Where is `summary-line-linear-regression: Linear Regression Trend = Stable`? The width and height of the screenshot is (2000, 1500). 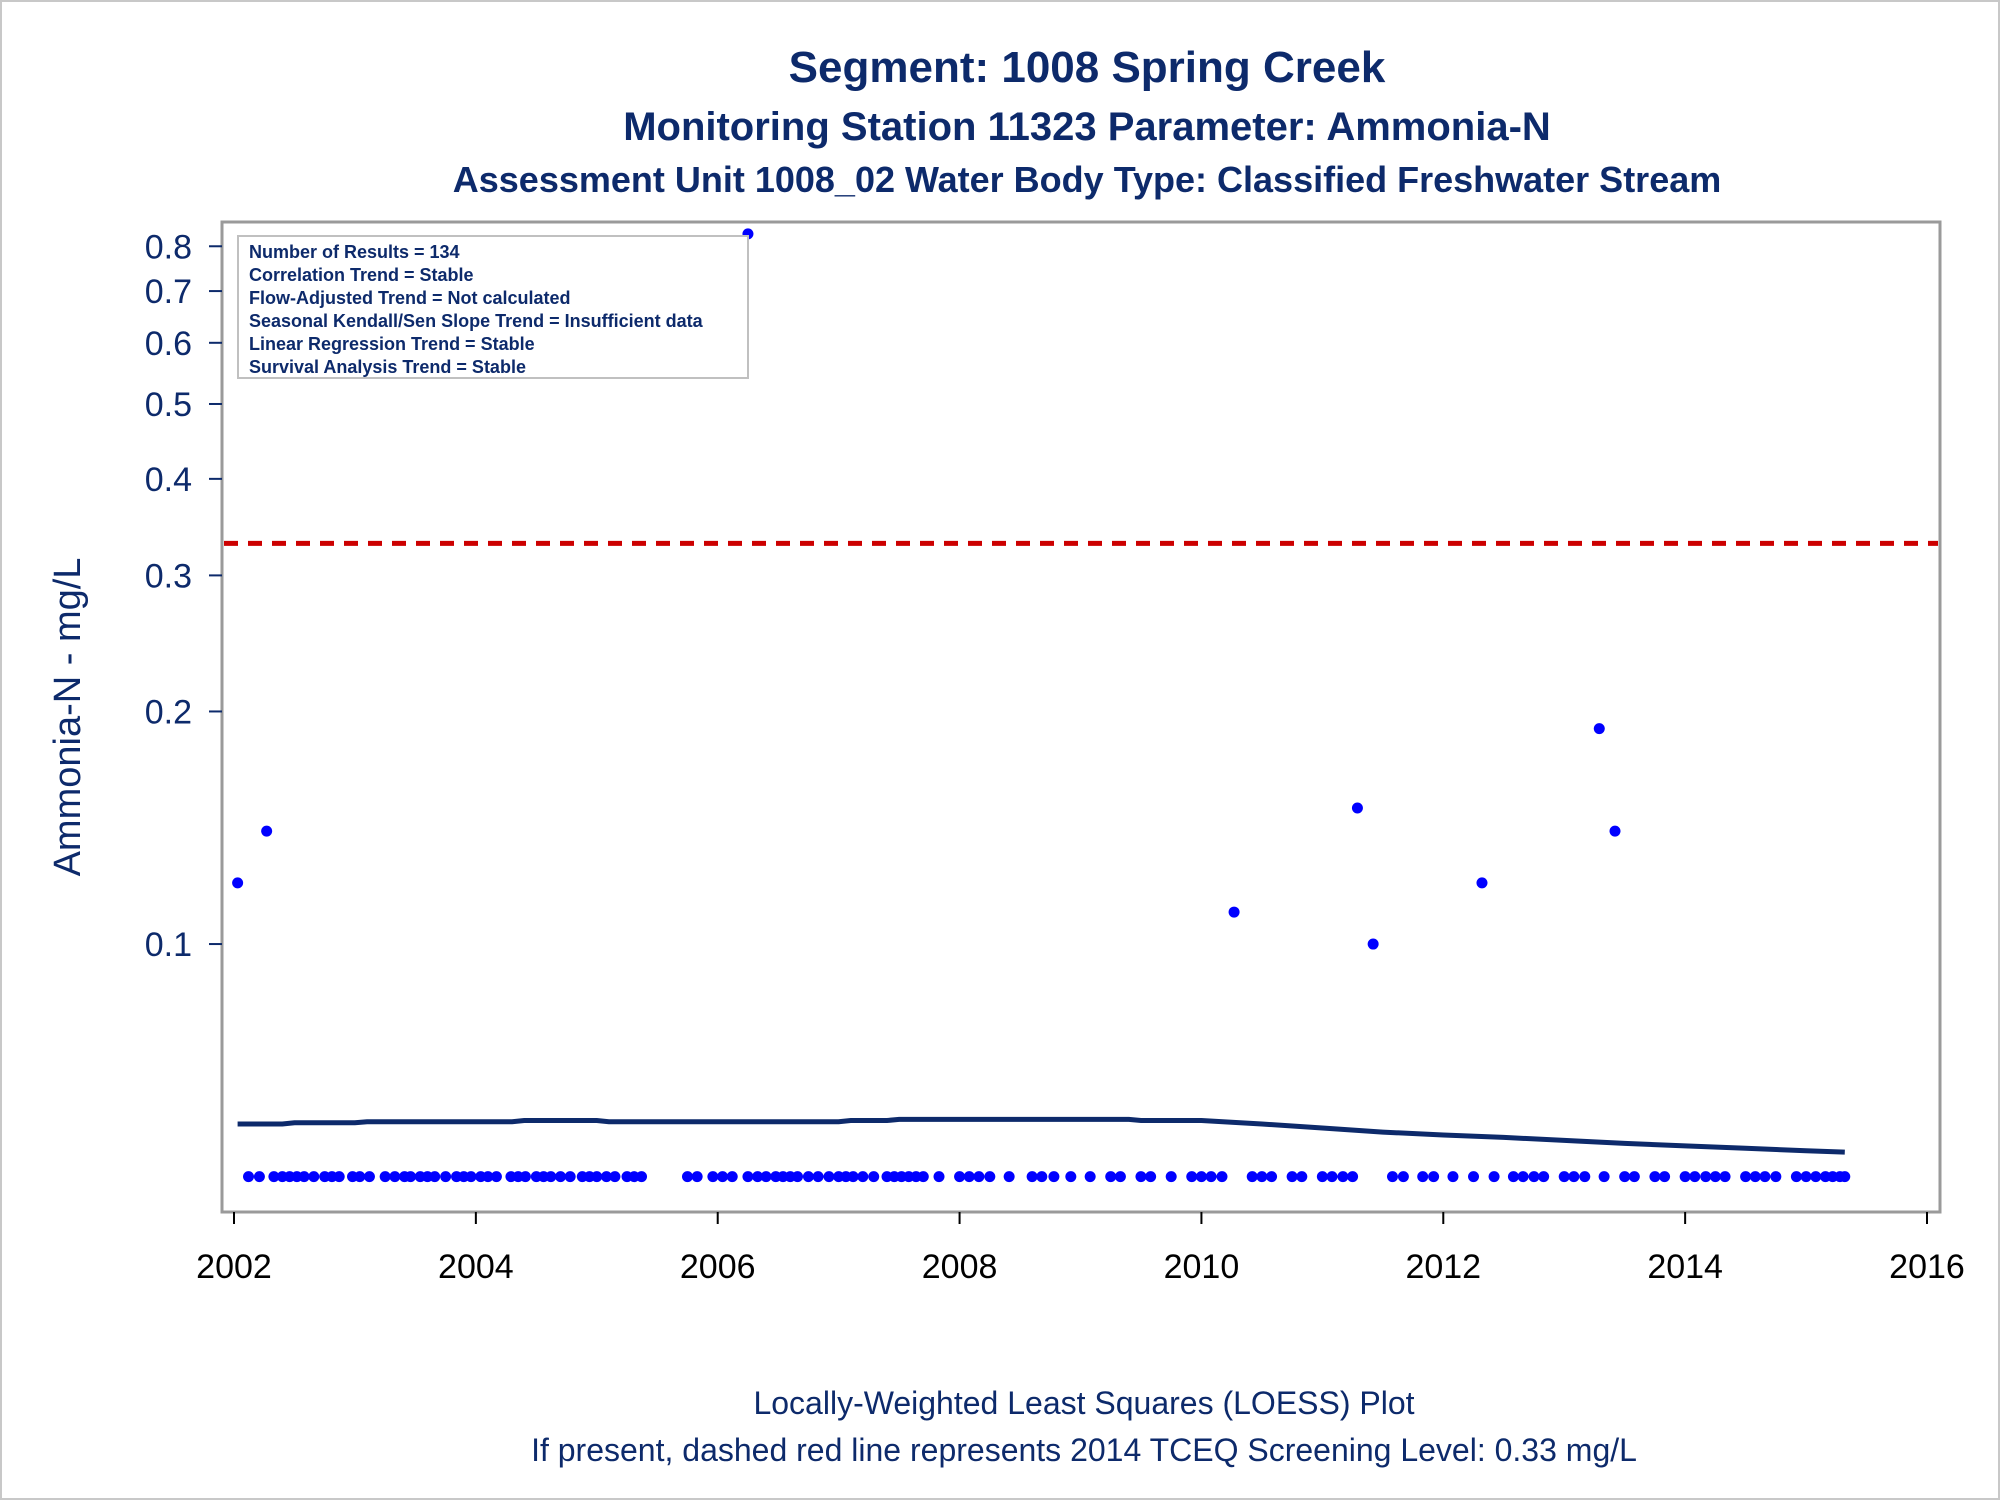
summary-line-linear-regression: Linear Regression Trend = Stable is located at coordinates (392, 344).